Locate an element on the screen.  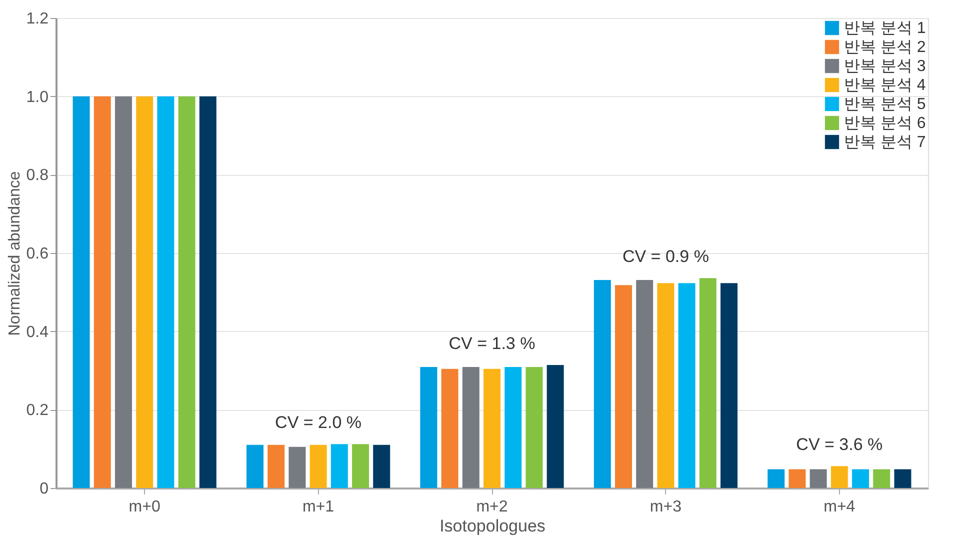
y-tick-label: 0 is located at coordinates (44, 489).